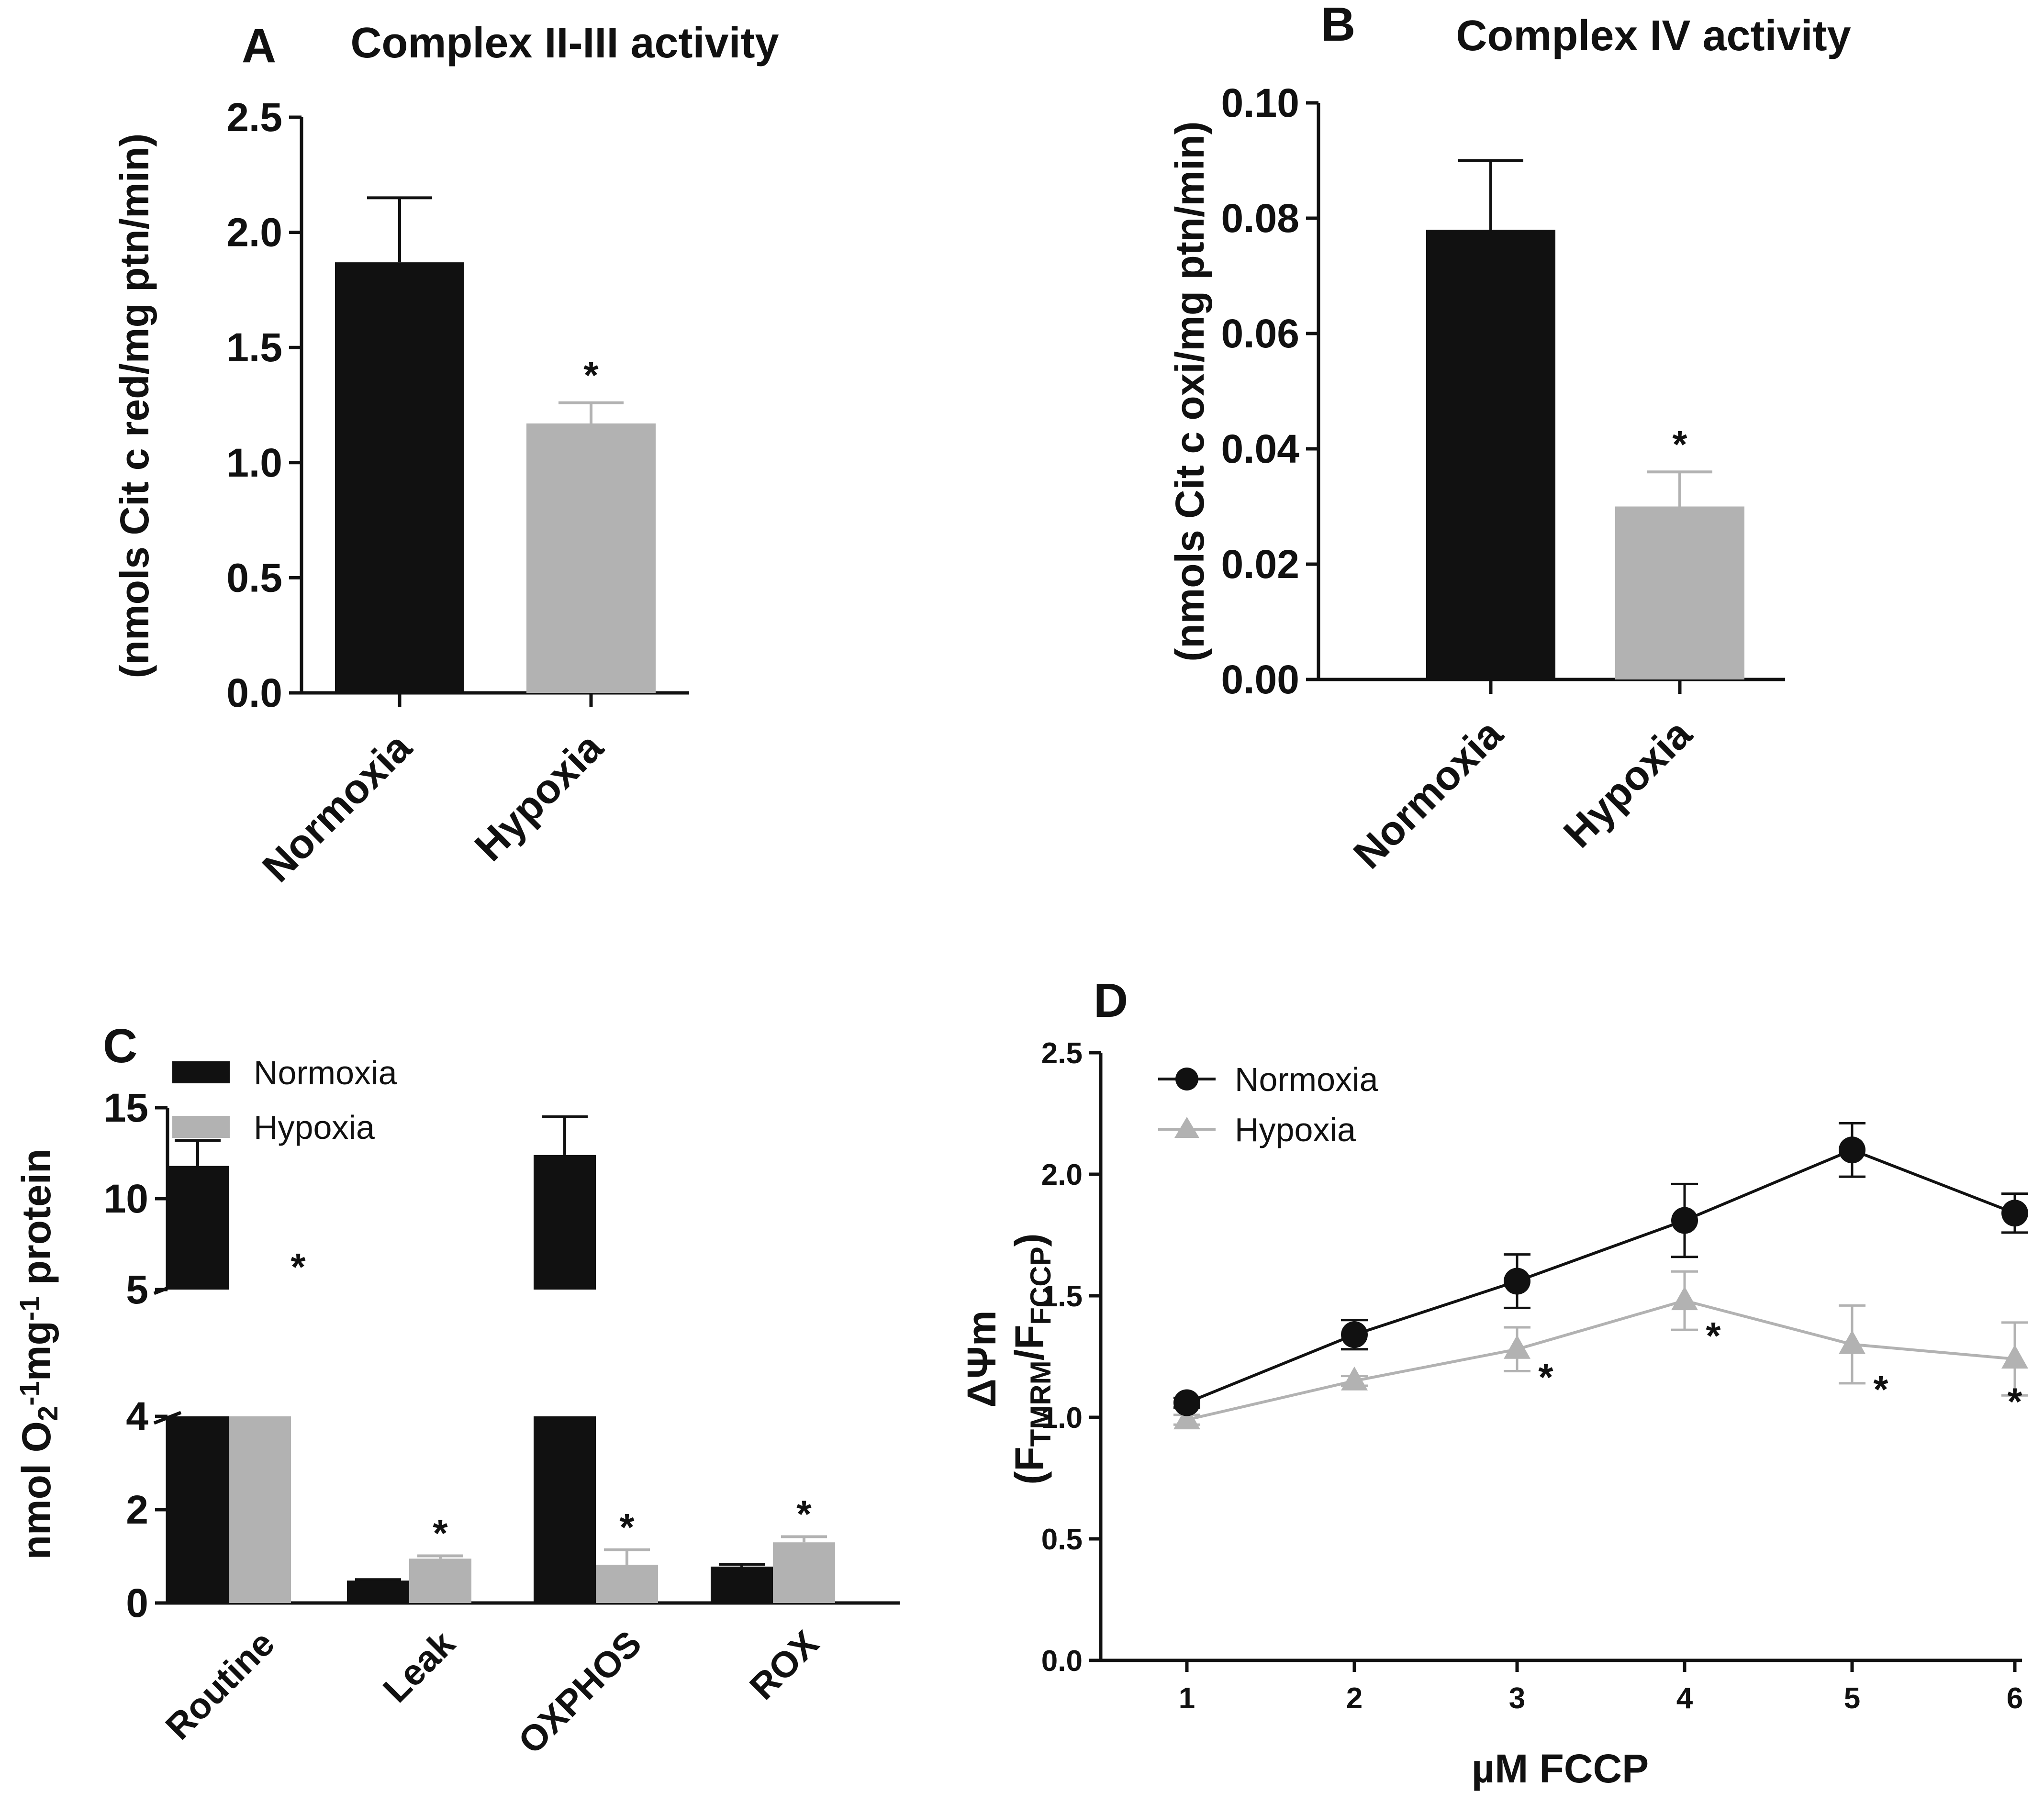 The width and height of the screenshot is (2044, 1814). I want to click on legend-swatch-hypoxia, so click(201, 1127).